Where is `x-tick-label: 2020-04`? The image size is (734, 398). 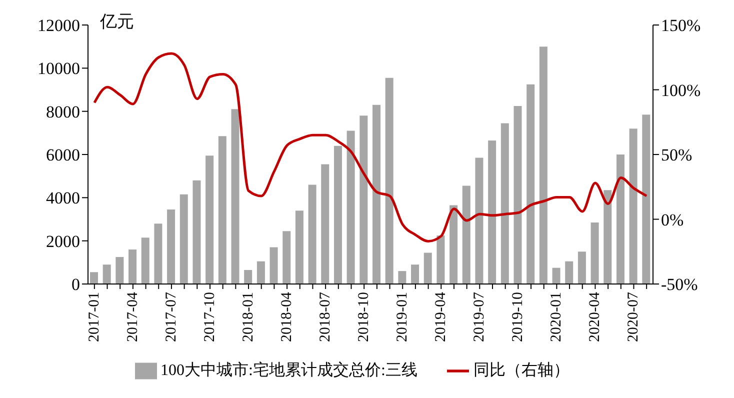 x-tick-label: 2020-04 is located at coordinates (595, 317).